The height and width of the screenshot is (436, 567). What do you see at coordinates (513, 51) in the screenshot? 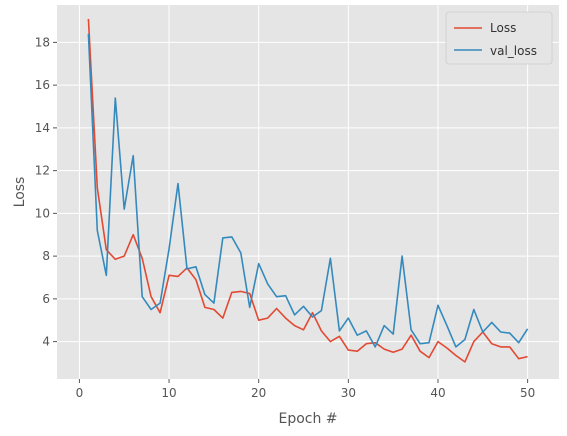
I see `legend-label-val-loss: val_loss` at bounding box center [513, 51].